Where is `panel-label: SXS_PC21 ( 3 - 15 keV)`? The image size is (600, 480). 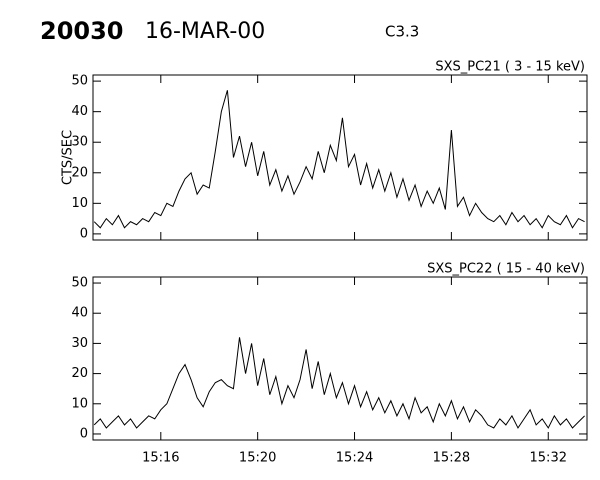 panel-label: SXS_PC21 ( 3 - 15 keV) is located at coordinates (510, 67).